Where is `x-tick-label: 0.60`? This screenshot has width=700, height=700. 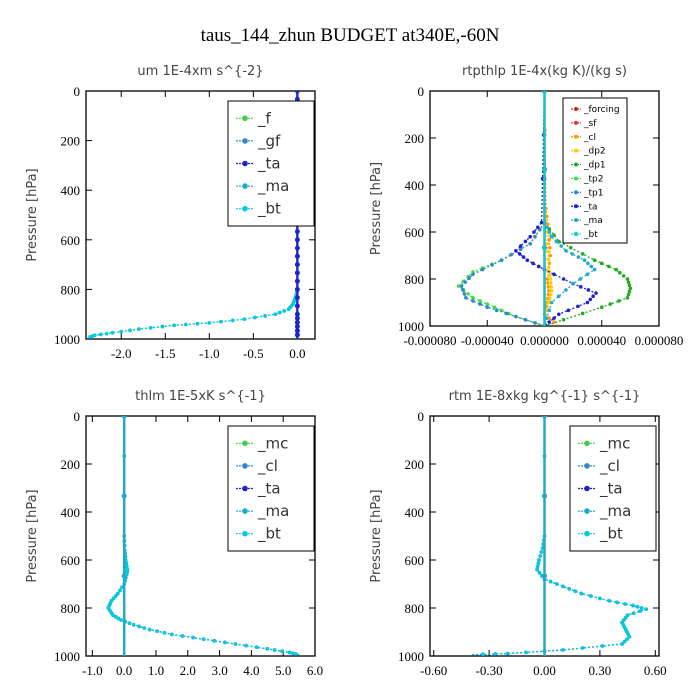
x-tick-label: 0.60 is located at coordinates (655, 670).